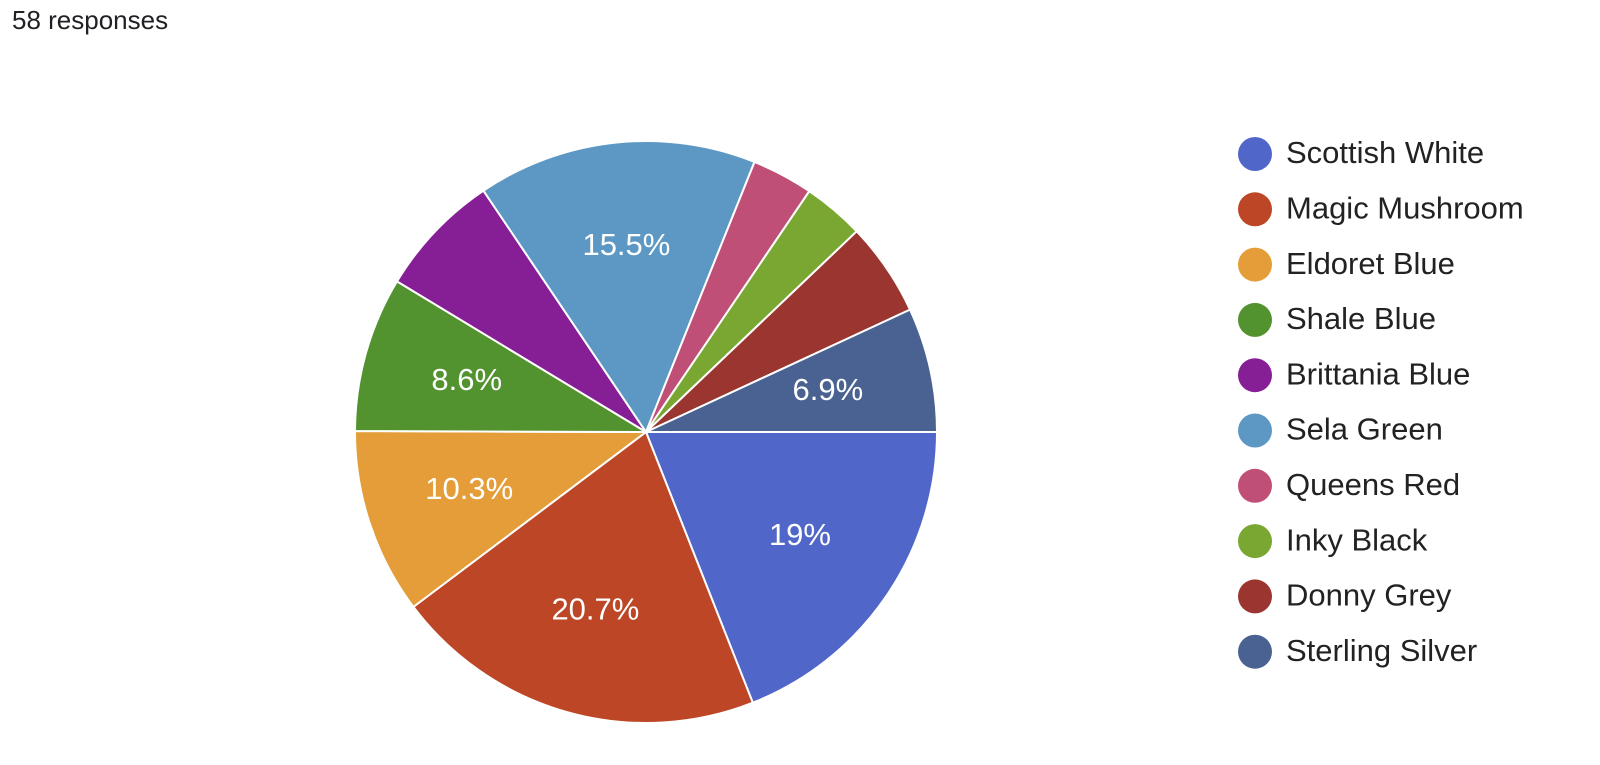 This screenshot has width=1600, height=765. What do you see at coordinates (595, 608) in the screenshot?
I see `slice-label: 20.7%` at bounding box center [595, 608].